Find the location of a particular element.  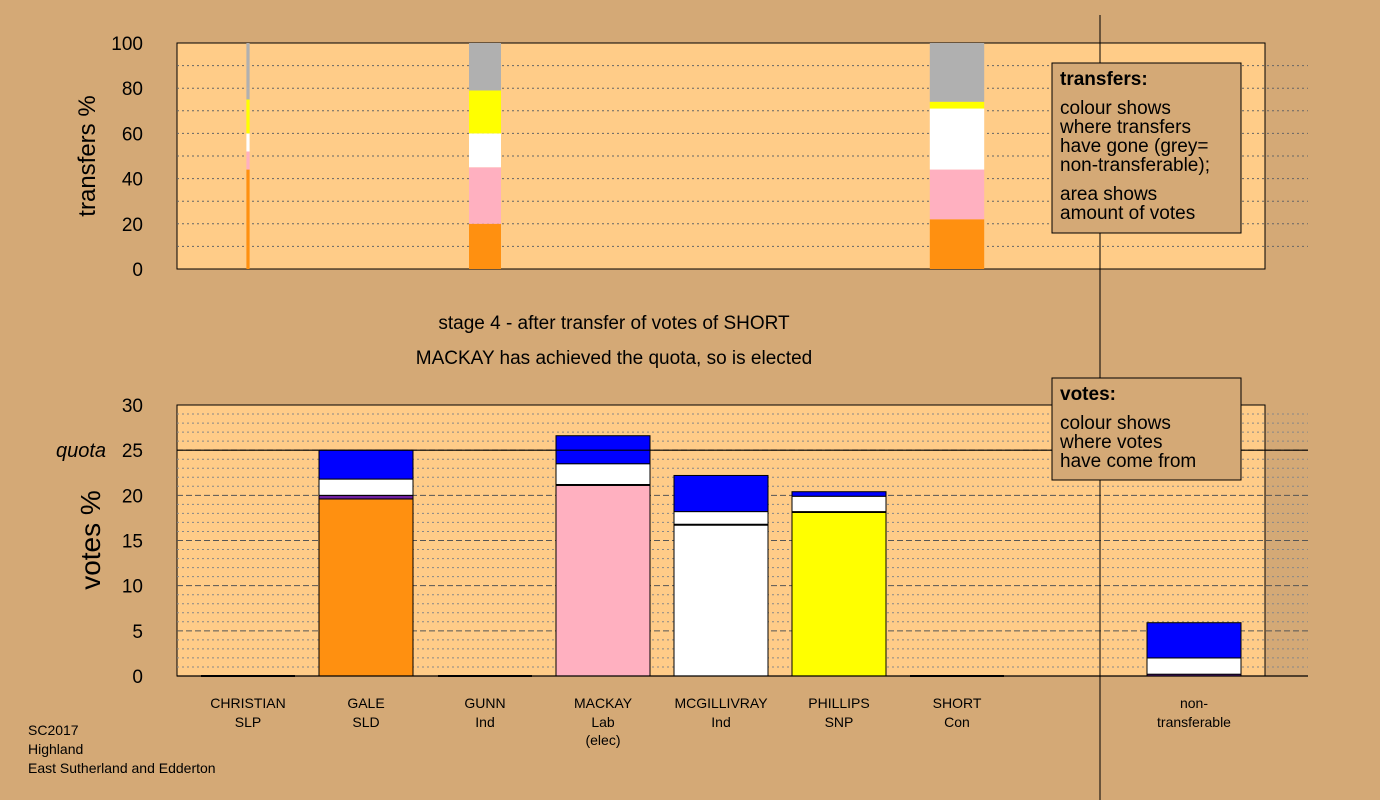

votes-tick-label: 5 is located at coordinates (137, 632).